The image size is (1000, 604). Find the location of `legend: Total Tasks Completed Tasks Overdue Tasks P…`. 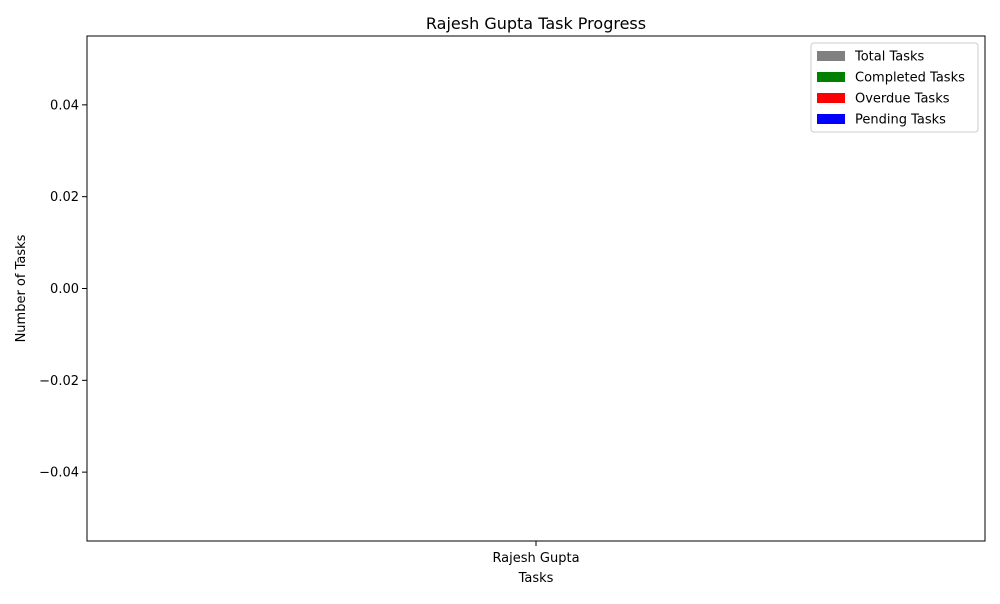

legend: Total Tasks Completed Tasks Overdue Tasks P… is located at coordinates (894, 87).